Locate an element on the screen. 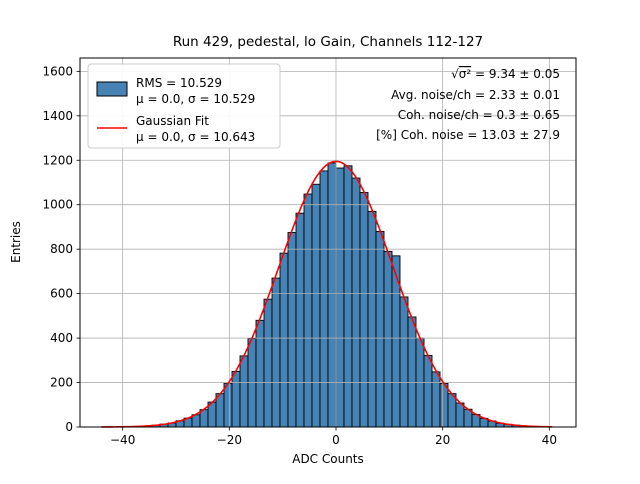 The image size is (640, 484). stat-sqrt-sigma2: √σ² = 9.34 ± 0.05 is located at coordinates (505, 74).